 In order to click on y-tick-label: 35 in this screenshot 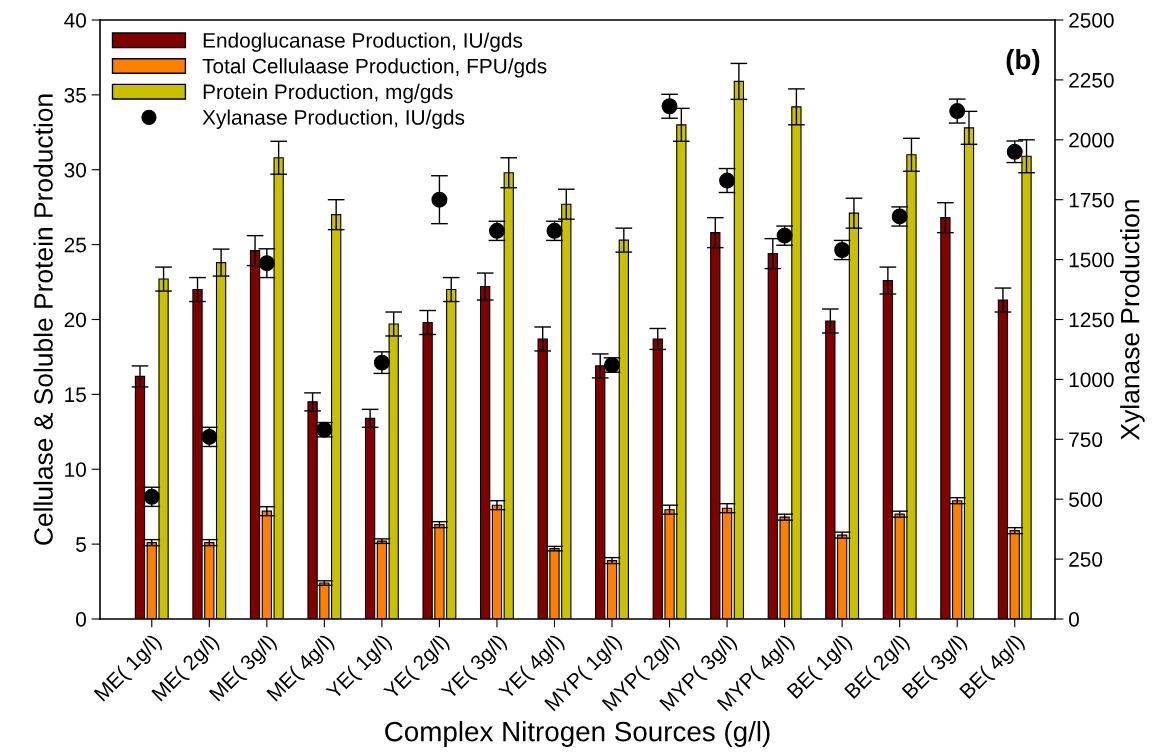, I will do `click(75, 95)`.